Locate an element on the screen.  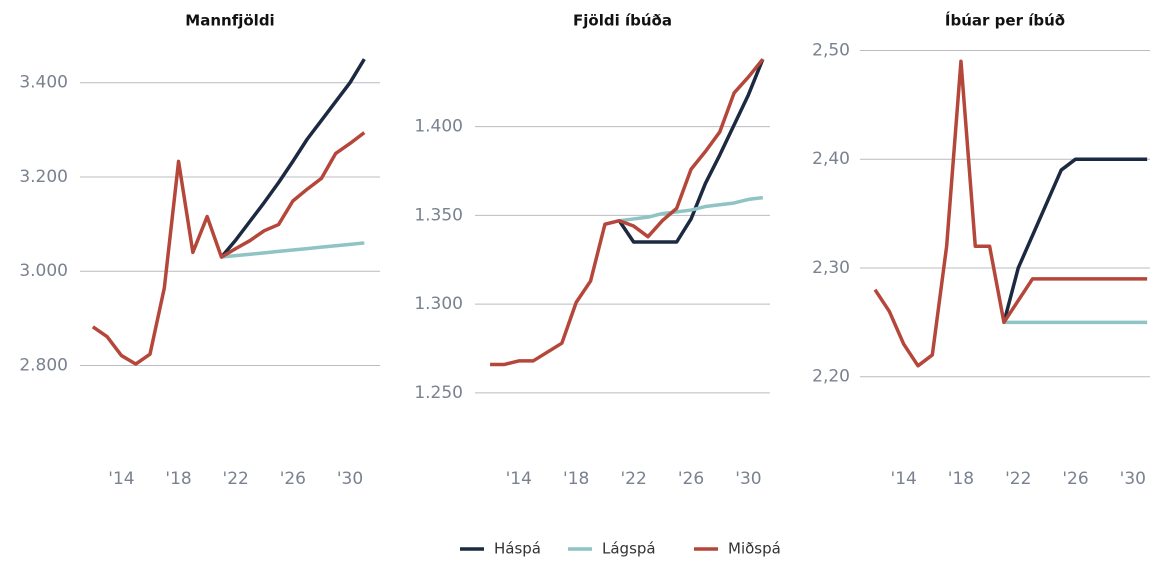
legend-item: Háspá is located at coordinates (500, 549).